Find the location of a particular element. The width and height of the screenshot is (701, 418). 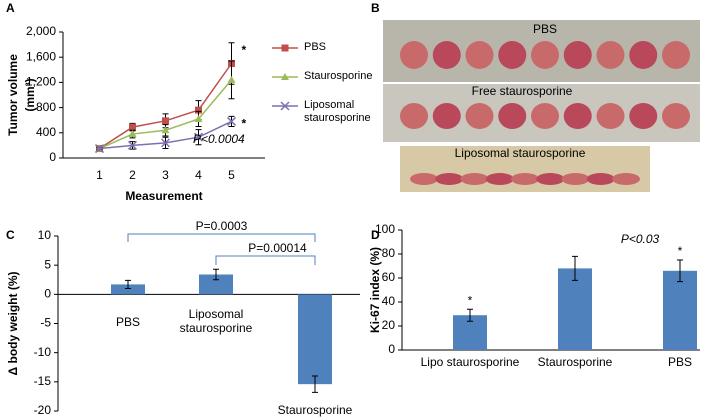

y-tick-label: 400 is located at coordinates (46, 132).